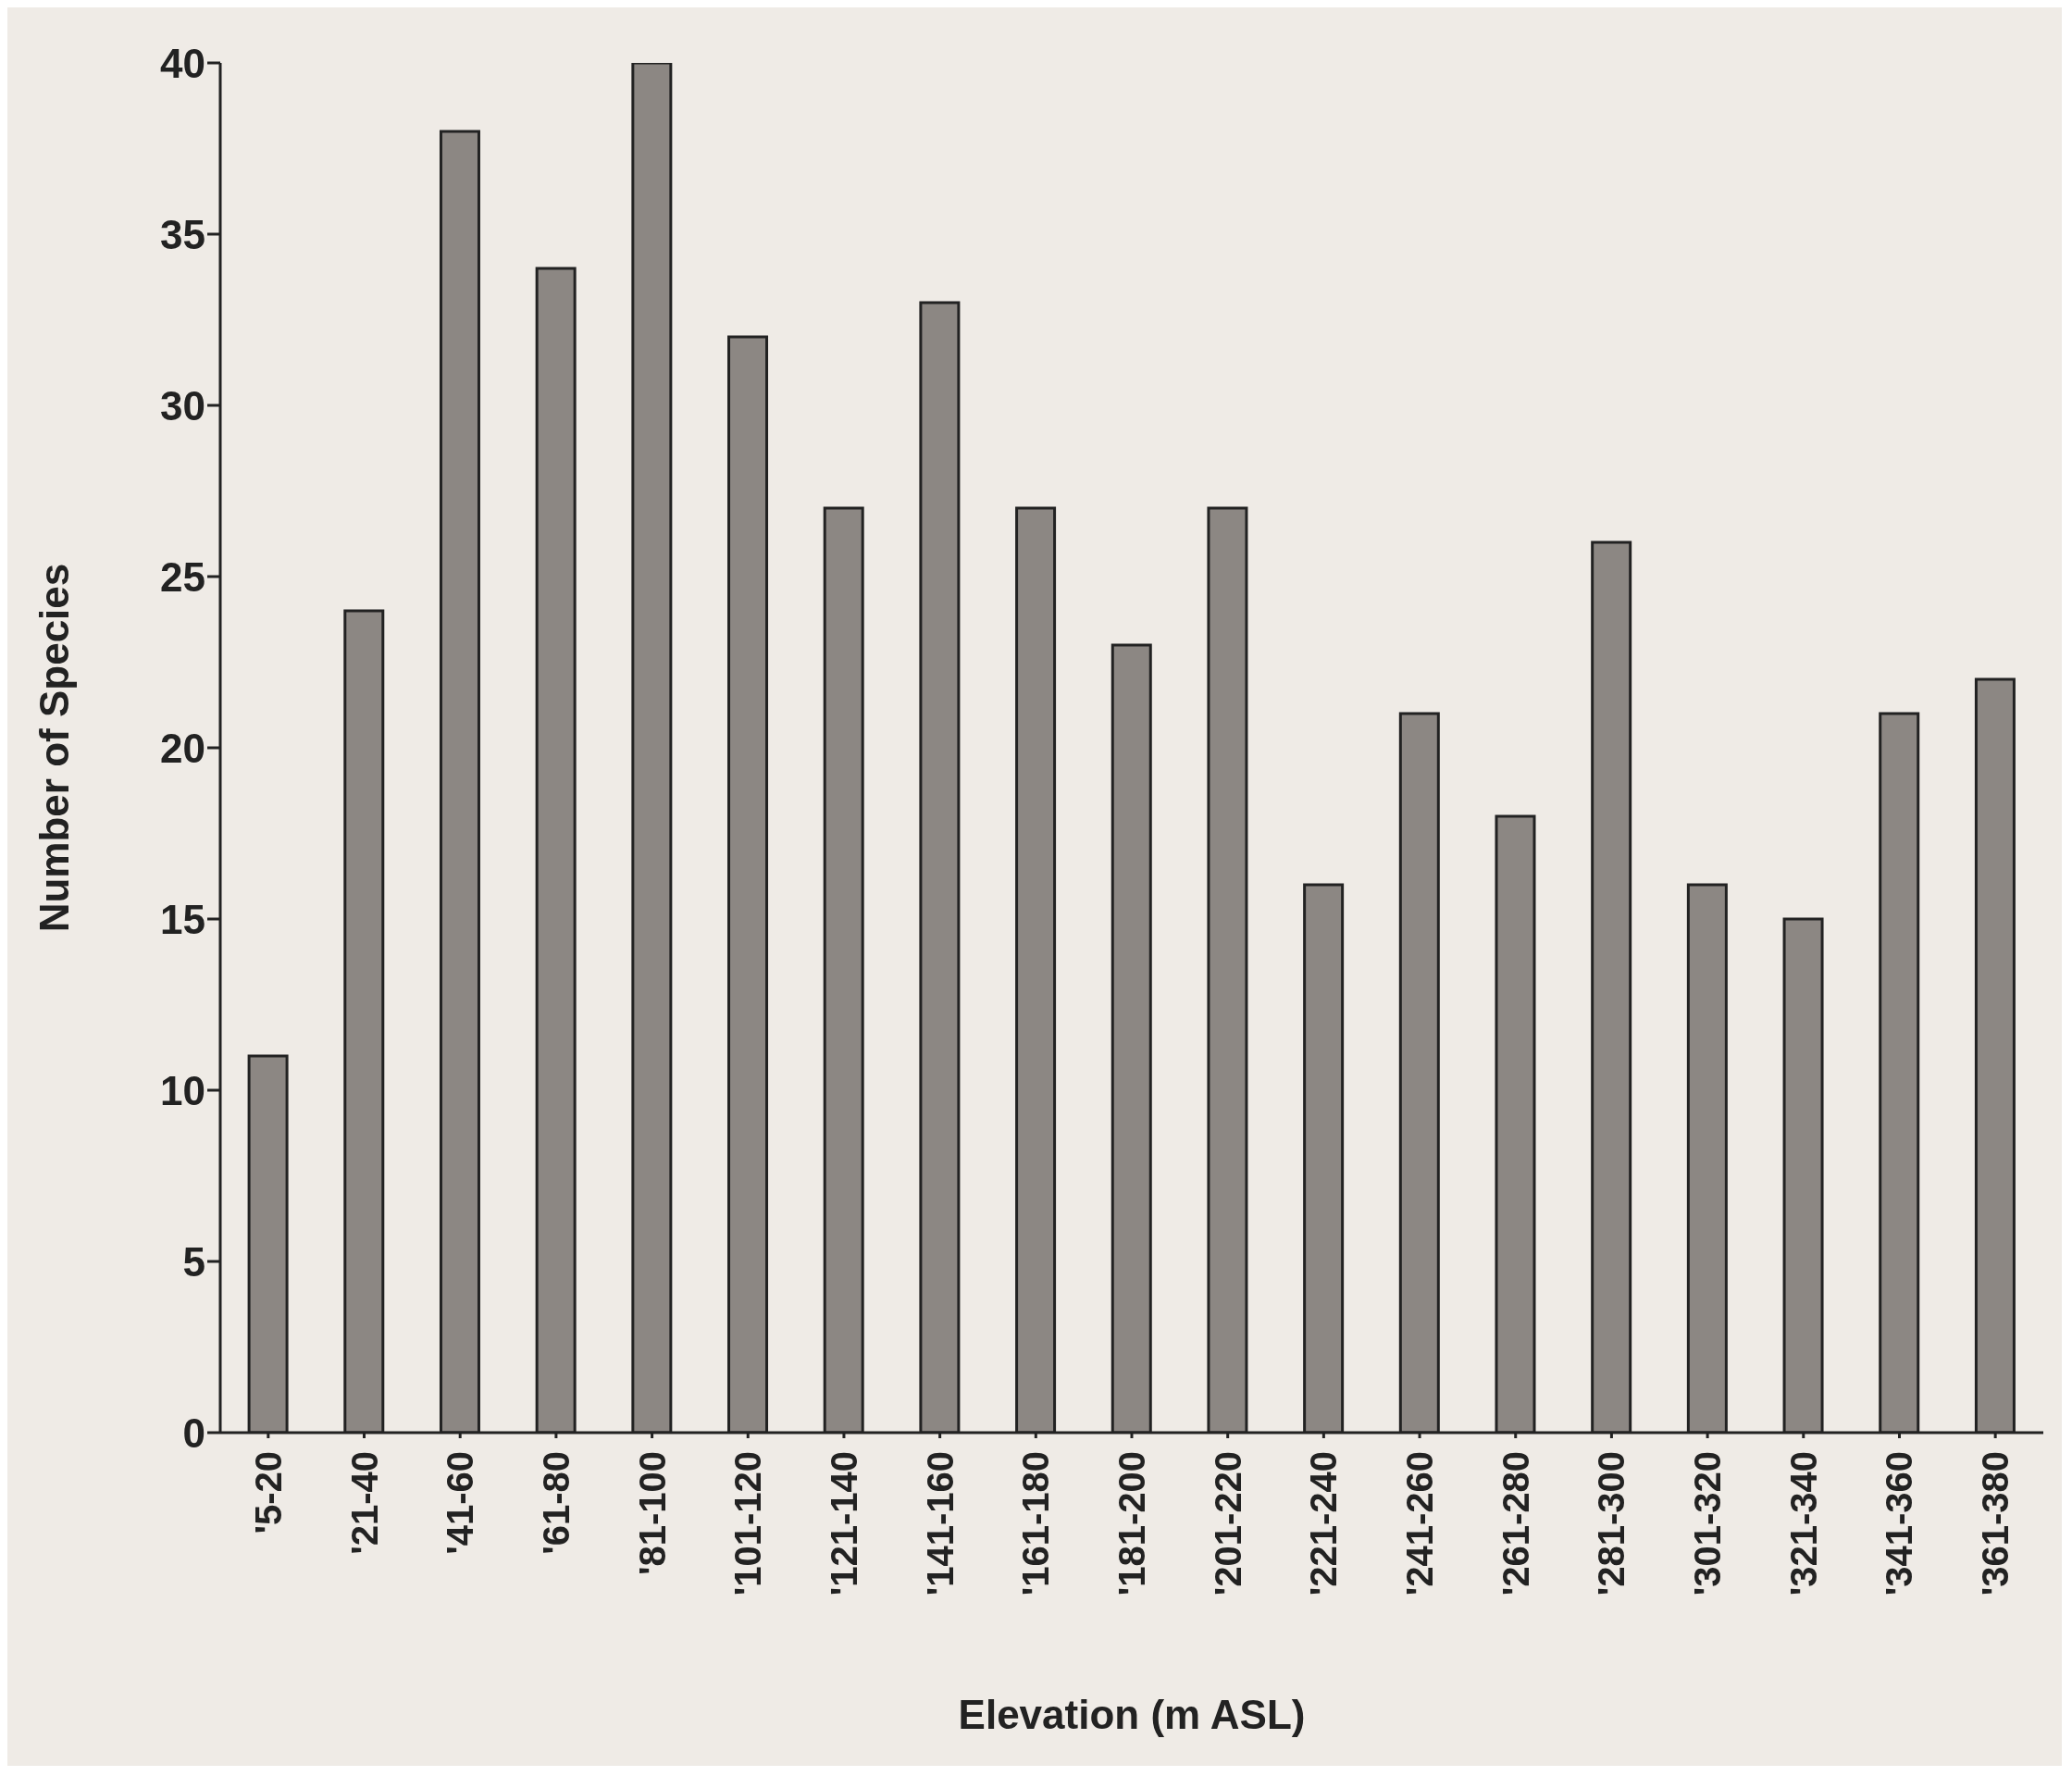 The width and height of the screenshot is (2072, 1776). I want to click on y-axis-title: Number of Species, so click(54, 748).